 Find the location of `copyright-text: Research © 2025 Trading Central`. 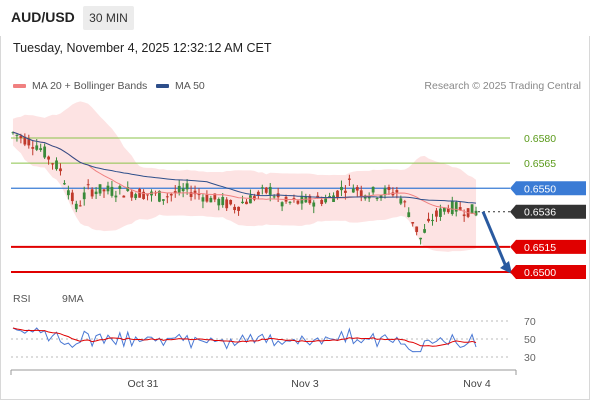

copyright-text: Research © 2025 Trading Central is located at coordinates (502, 86).